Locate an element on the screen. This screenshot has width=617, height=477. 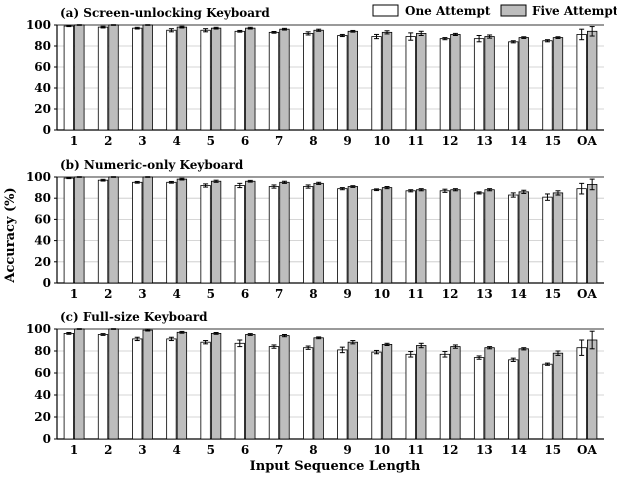
y-tick-label: 80 is located at coordinates (42, 198).